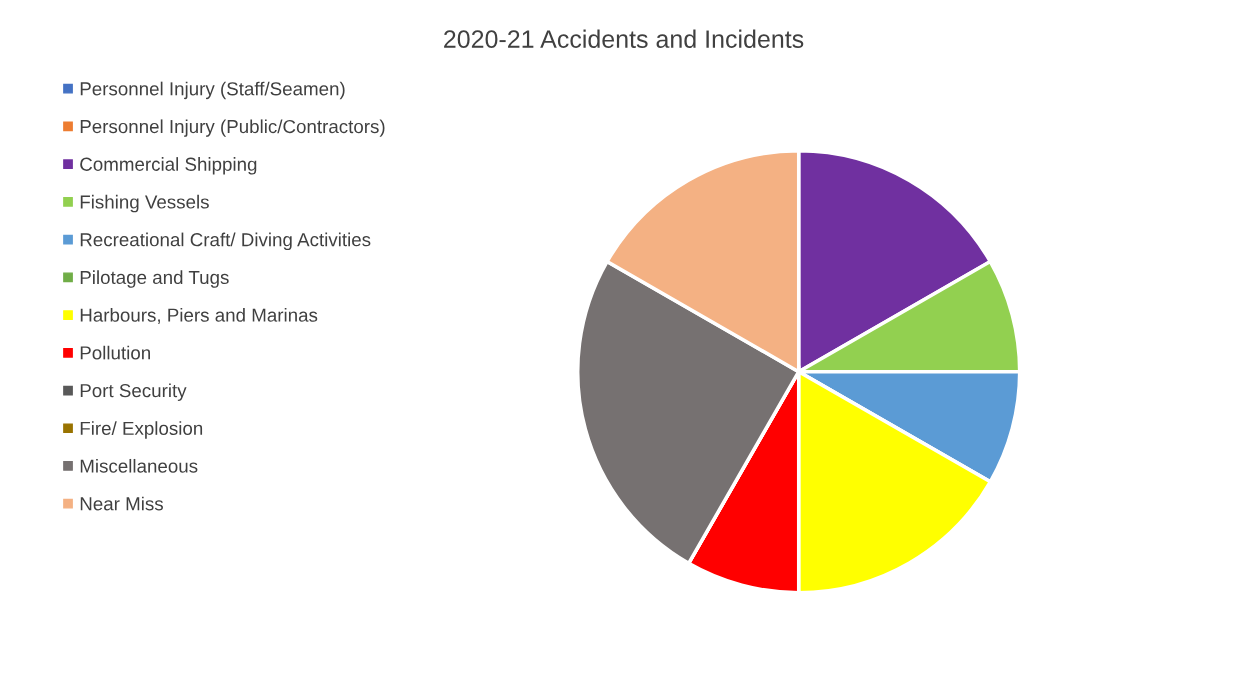 Image resolution: width=1247 pixels, height=682 pixels. Describe the element at coordinates (121, 503) in the screenshot. I see `legend-label: Near Miss` at that location.